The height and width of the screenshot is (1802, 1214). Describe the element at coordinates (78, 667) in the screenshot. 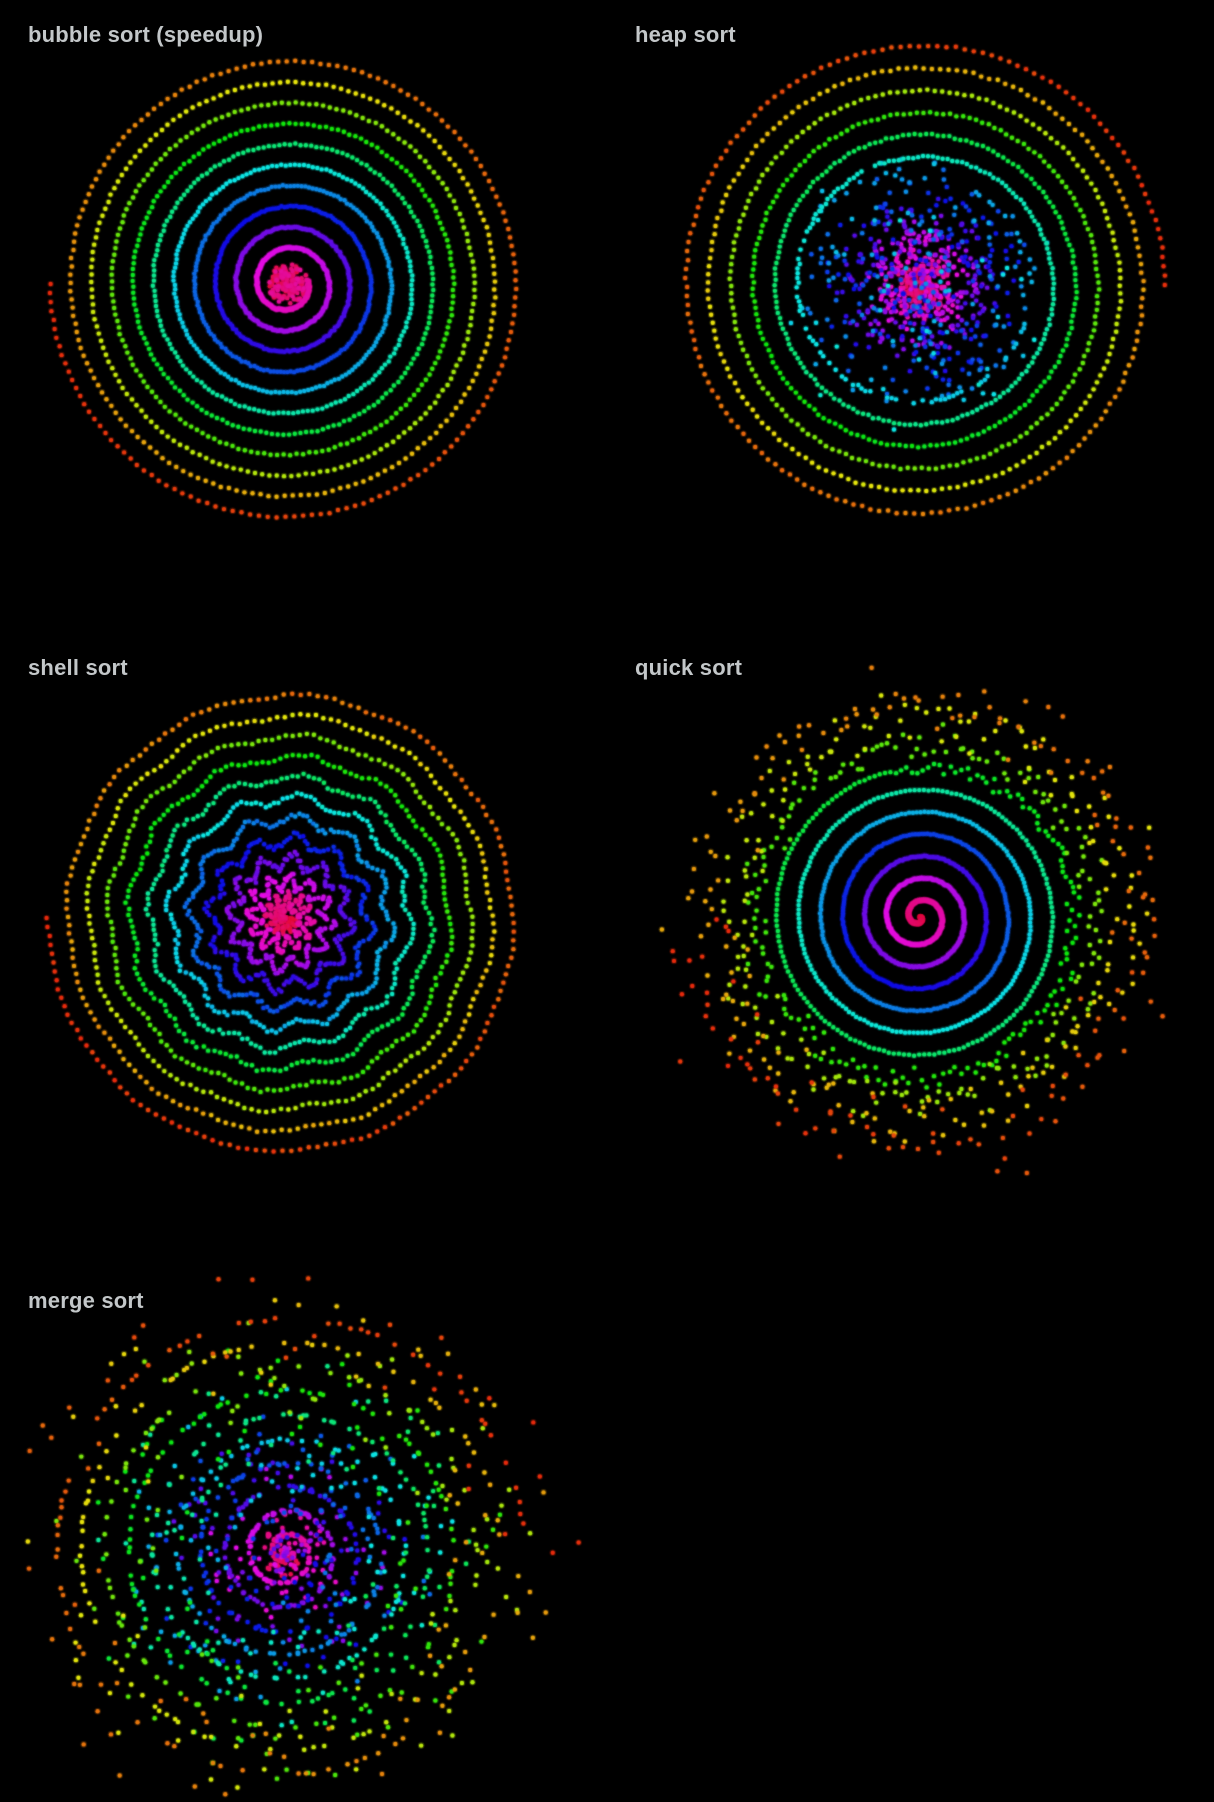

I see `panel-title-shell-sort: shell sort` at that location.